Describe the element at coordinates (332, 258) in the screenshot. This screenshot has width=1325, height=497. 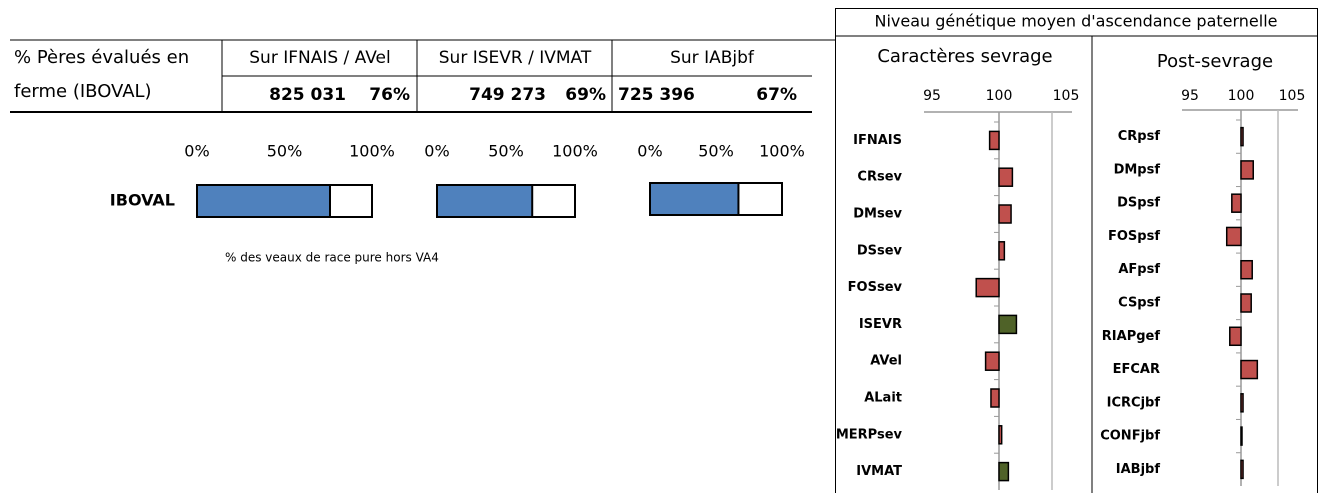
I see `annotation: % des veaux de race pure hors VA4` at that location.